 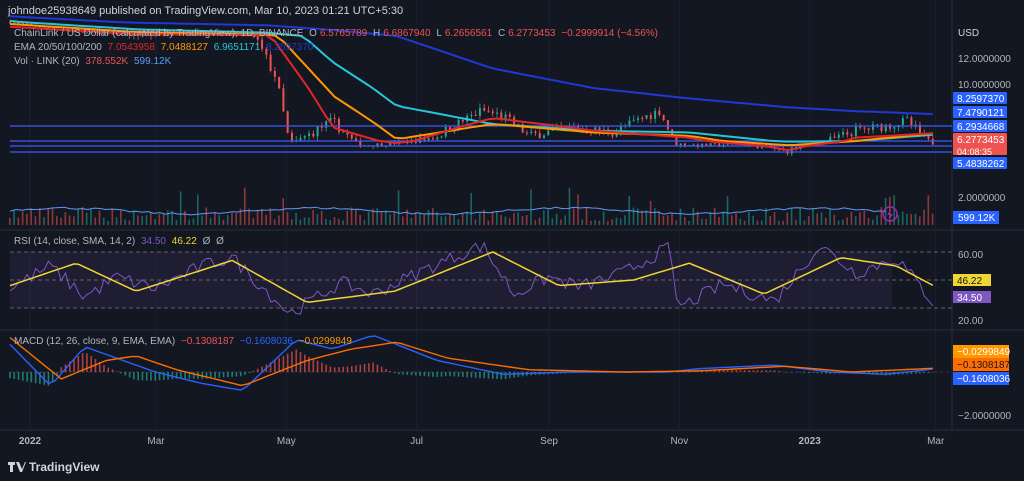 I want to click on price-badge: 6.2934668, so click(x=981, y=127).